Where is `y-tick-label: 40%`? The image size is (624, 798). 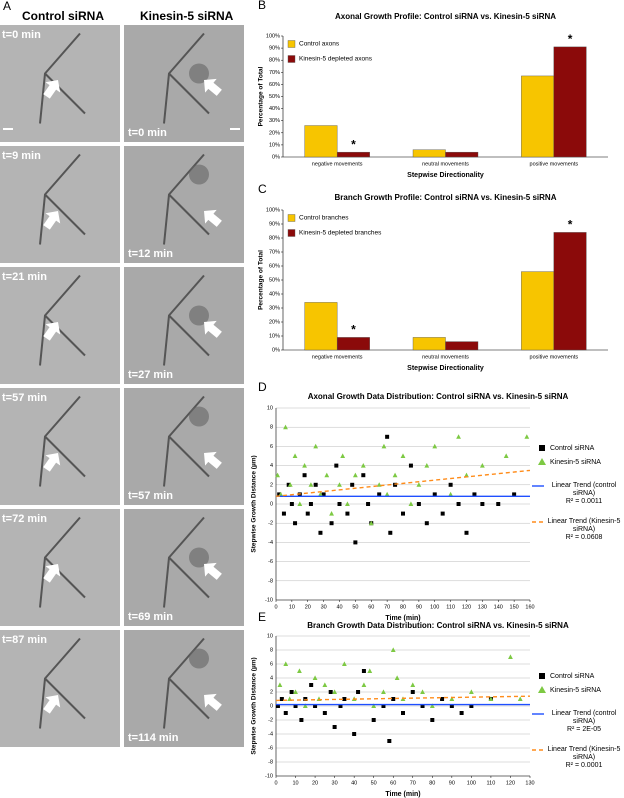
y-tick-label: 40% is located at coordinates (274, 109).